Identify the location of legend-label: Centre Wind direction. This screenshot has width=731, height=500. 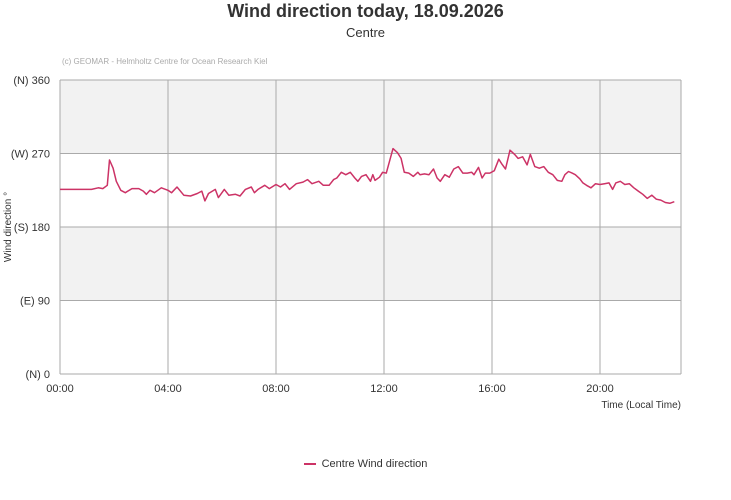
(374, 464).